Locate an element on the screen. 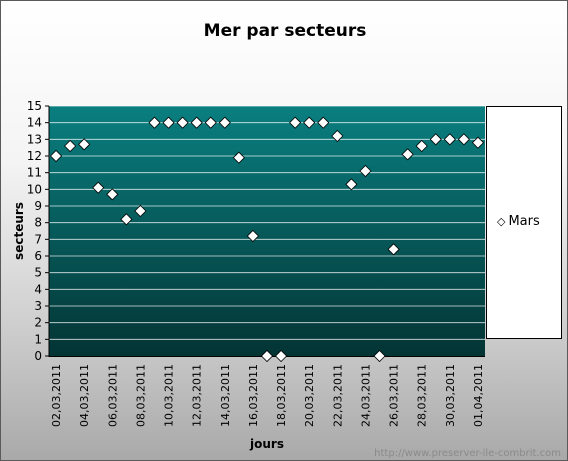  watermark: http://www.preserver-ile-combrit.com is located at coordinates (467, 453).